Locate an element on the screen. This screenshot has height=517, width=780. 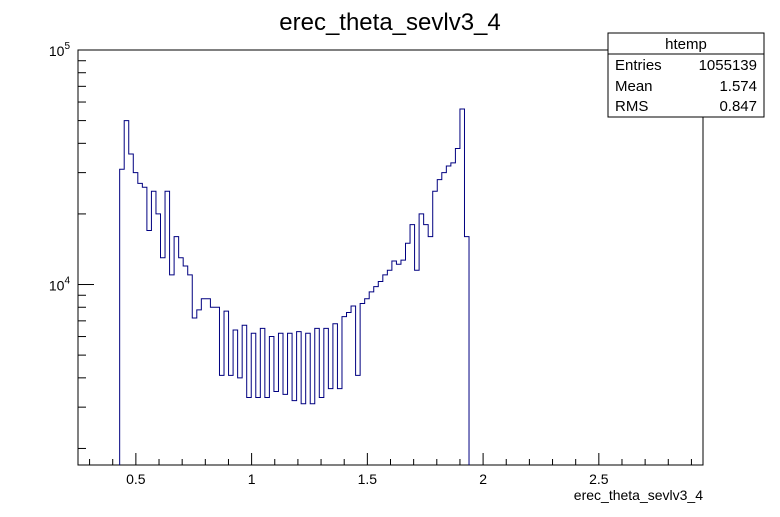
x-tick-label: 2.5 is located at coordinates (599, 479).